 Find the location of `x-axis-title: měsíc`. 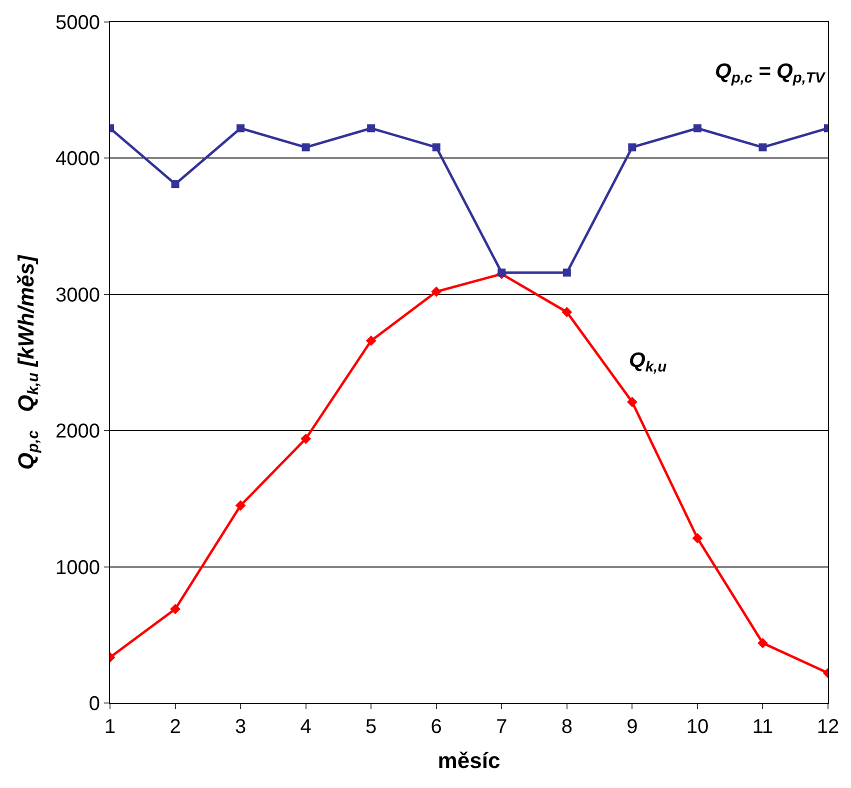

x-axis-title: měsíc is located at coordinates (469, 760).